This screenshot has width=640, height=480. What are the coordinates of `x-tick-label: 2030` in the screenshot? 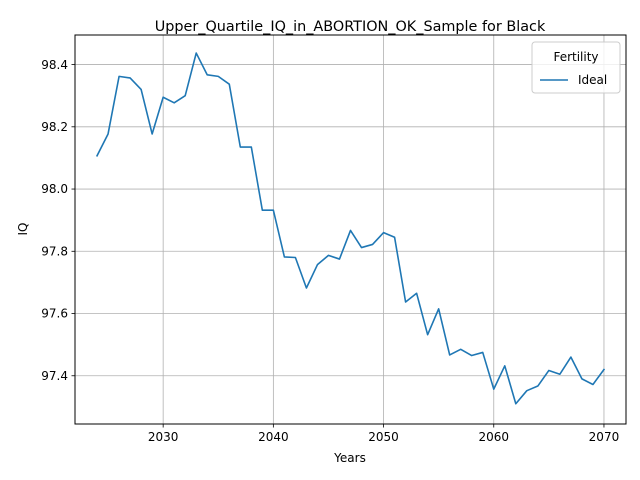 It's located at (163, 437).